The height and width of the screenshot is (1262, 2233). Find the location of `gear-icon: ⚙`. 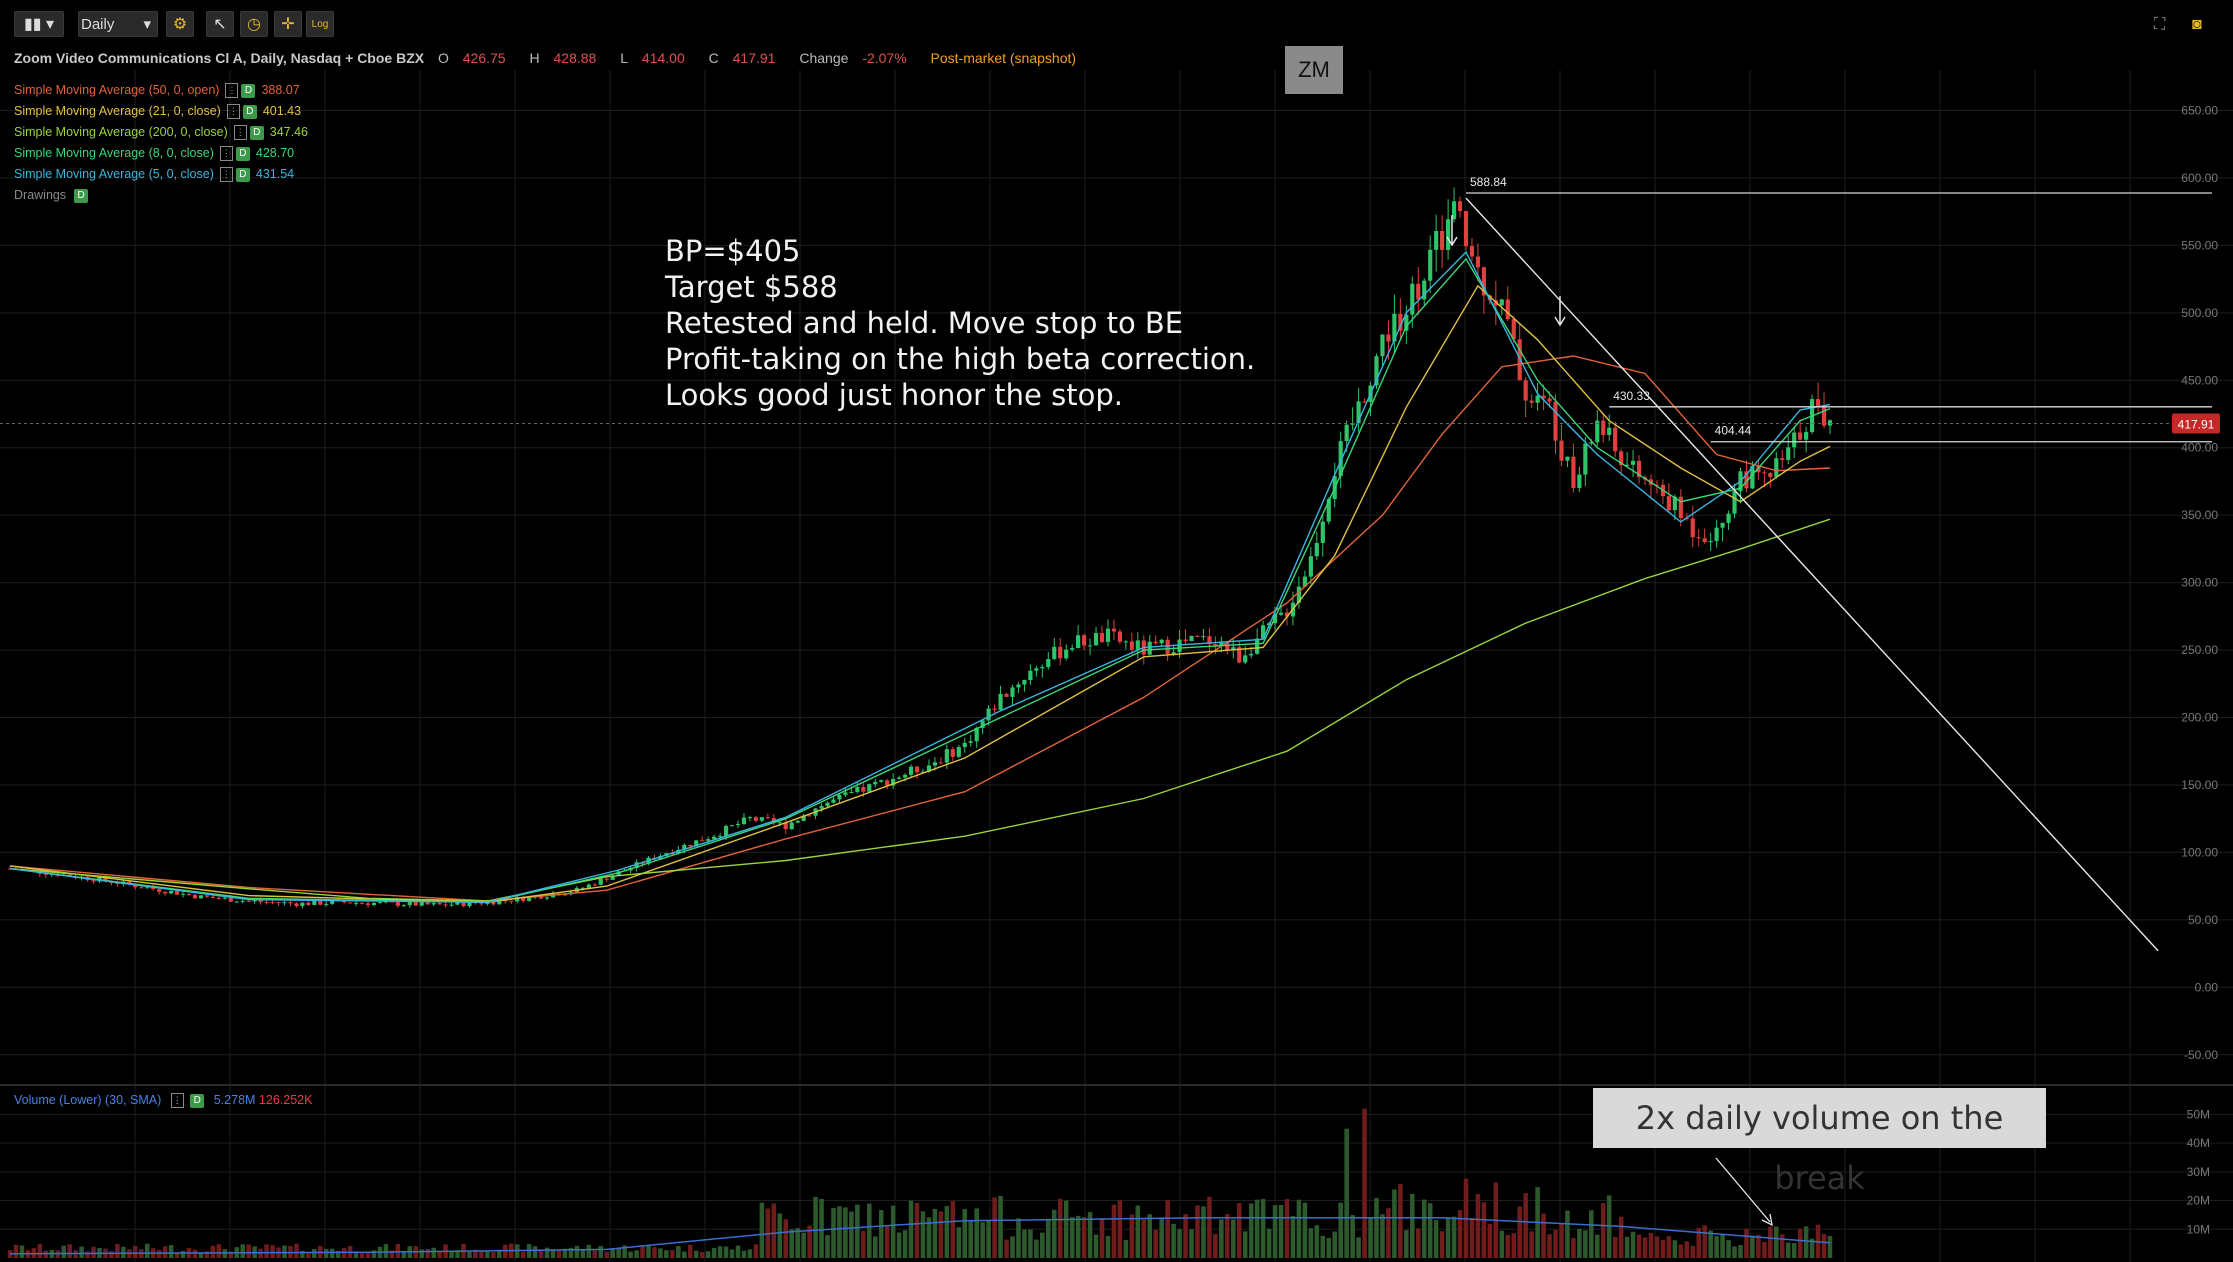

gear-icon: ⚙ is located at coordinates (180, 24).